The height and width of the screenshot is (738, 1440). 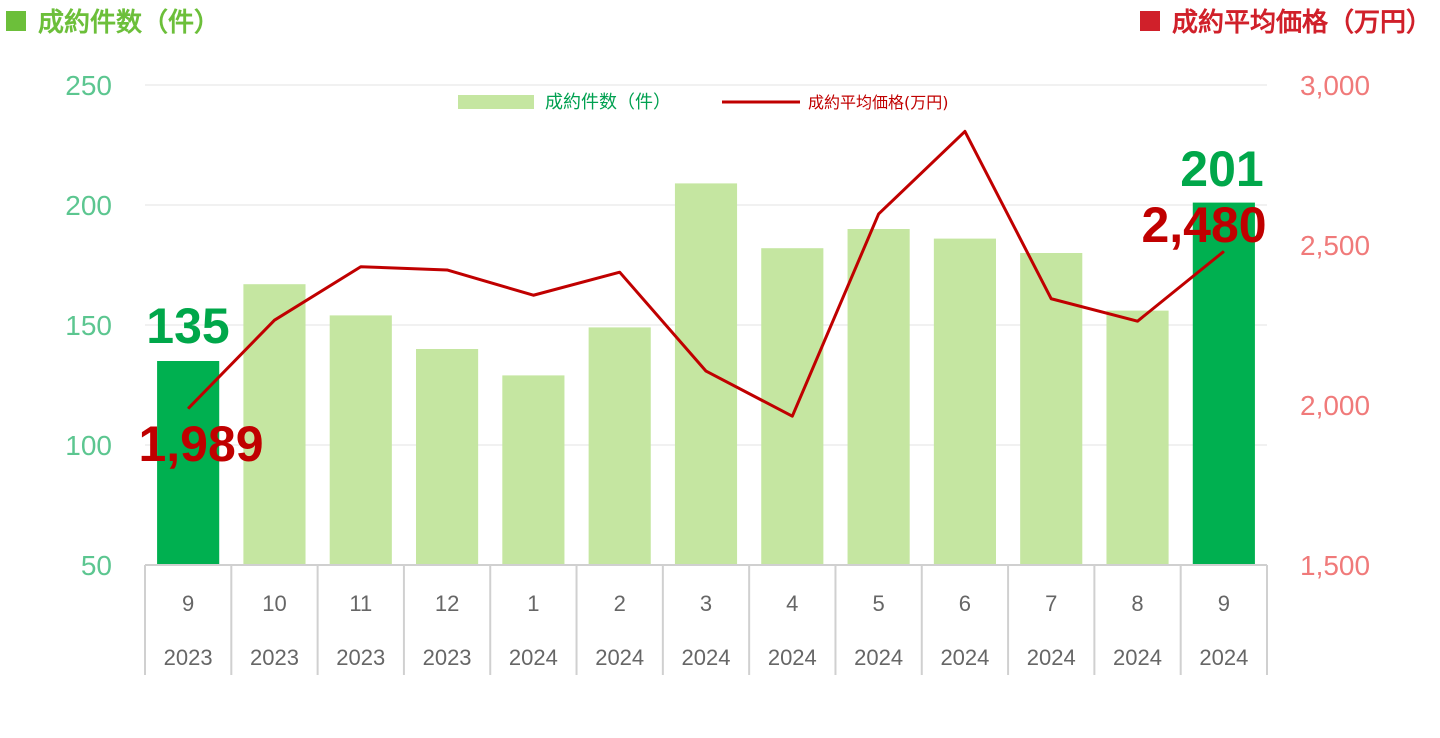 I want to click on x-tick-month: 12, so click(x=447, y=603).